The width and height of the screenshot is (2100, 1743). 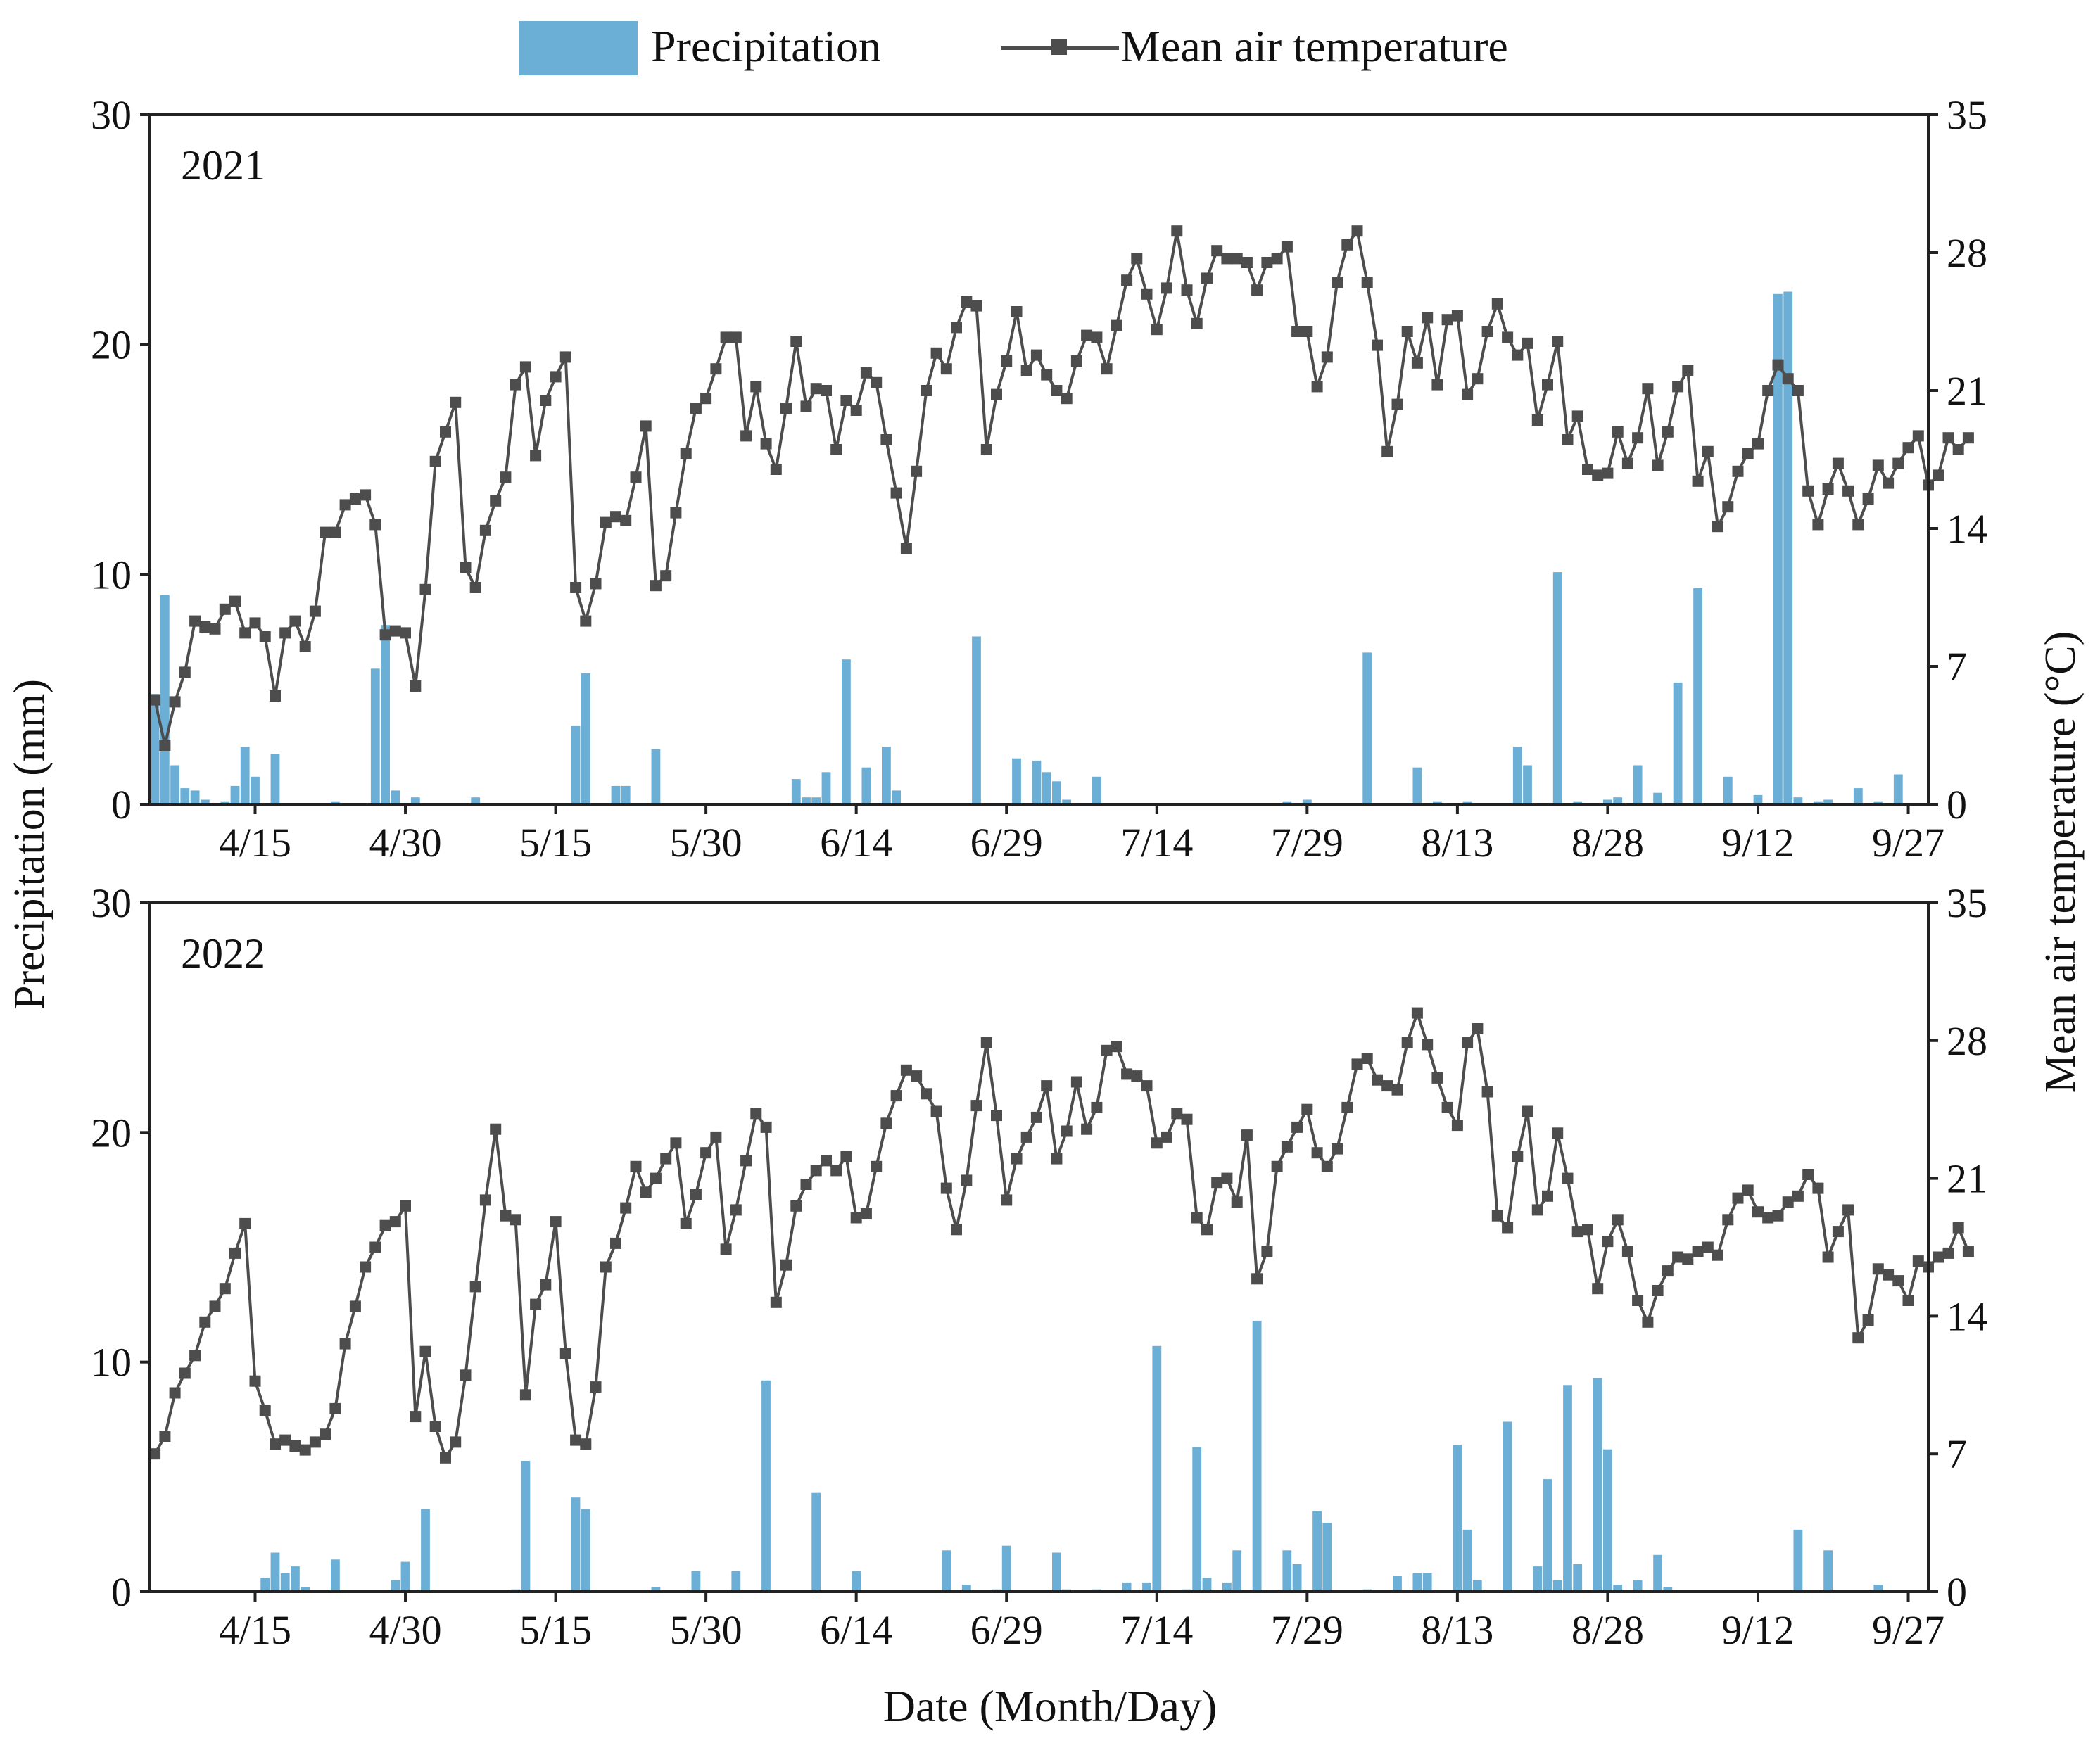 I want to click on right-tick-label: 35, so click(x=1967, y=115).